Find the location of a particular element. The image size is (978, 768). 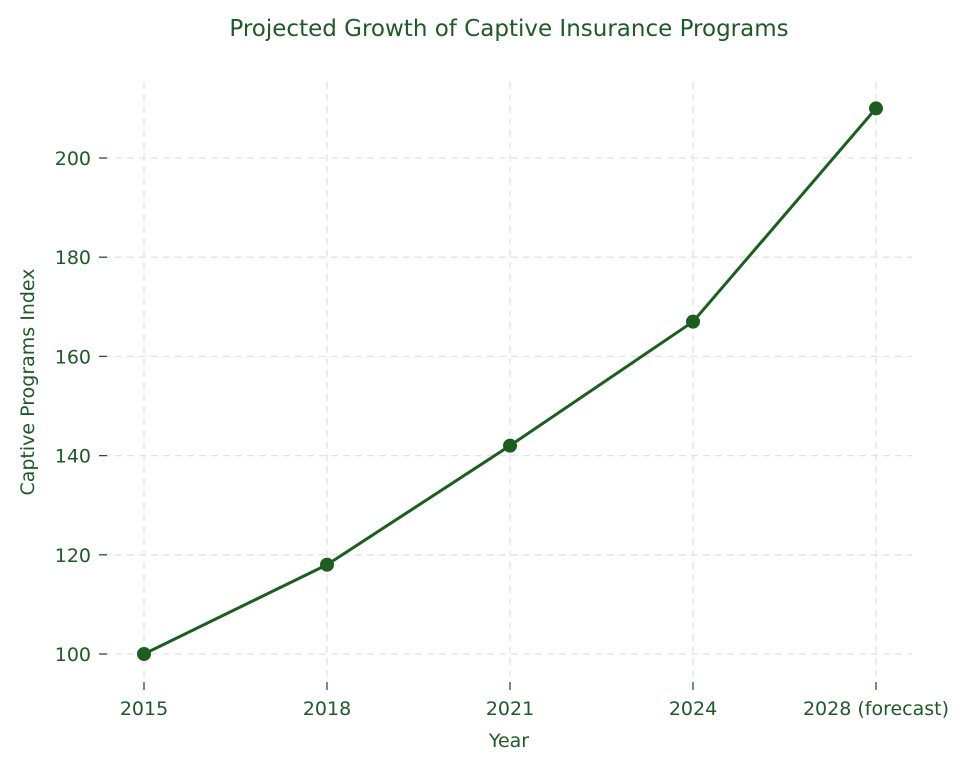

y-tick-label: 160 is located at coordinates (73, 357).